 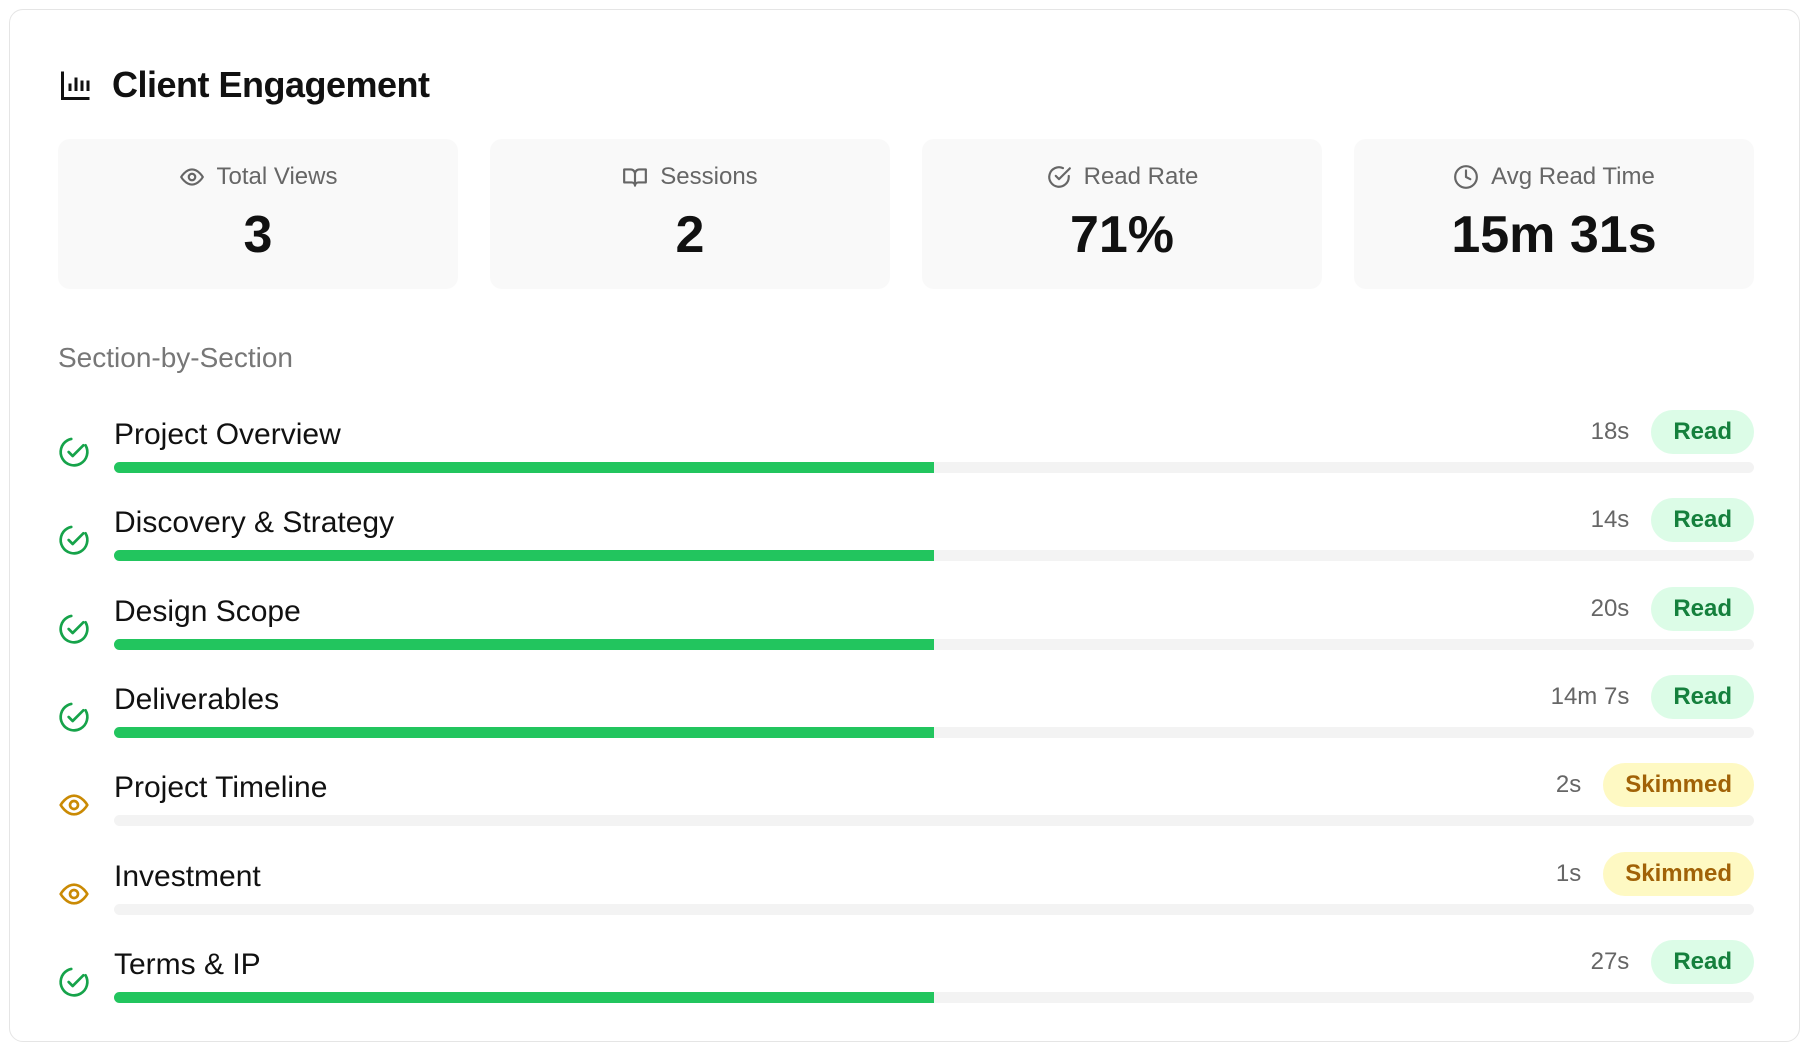 I want to click on stat-label: Read Rate, so click(x=1122, y=177).